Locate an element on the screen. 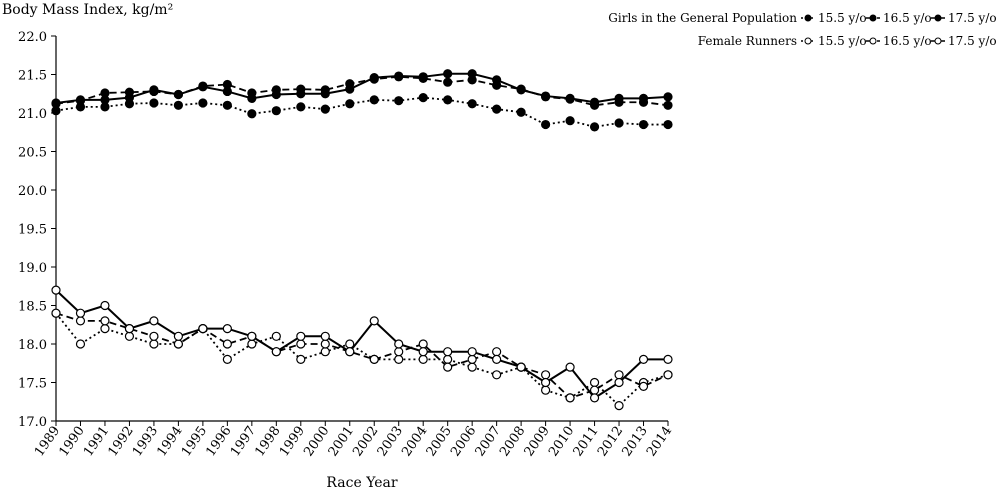 This screenshot has width=1000, height=492. x-tick-label: 2002 is located at coordinates (365, 442).